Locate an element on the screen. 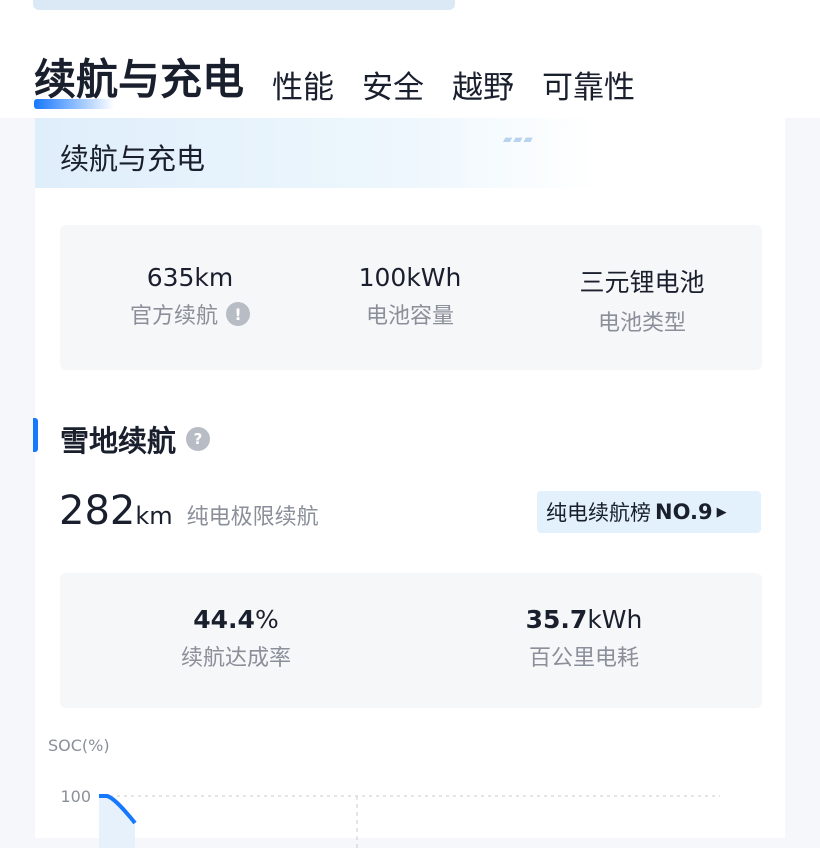  spec-battery-capacity: 100kWh 电池容量 is located at coordinates (410, 296).